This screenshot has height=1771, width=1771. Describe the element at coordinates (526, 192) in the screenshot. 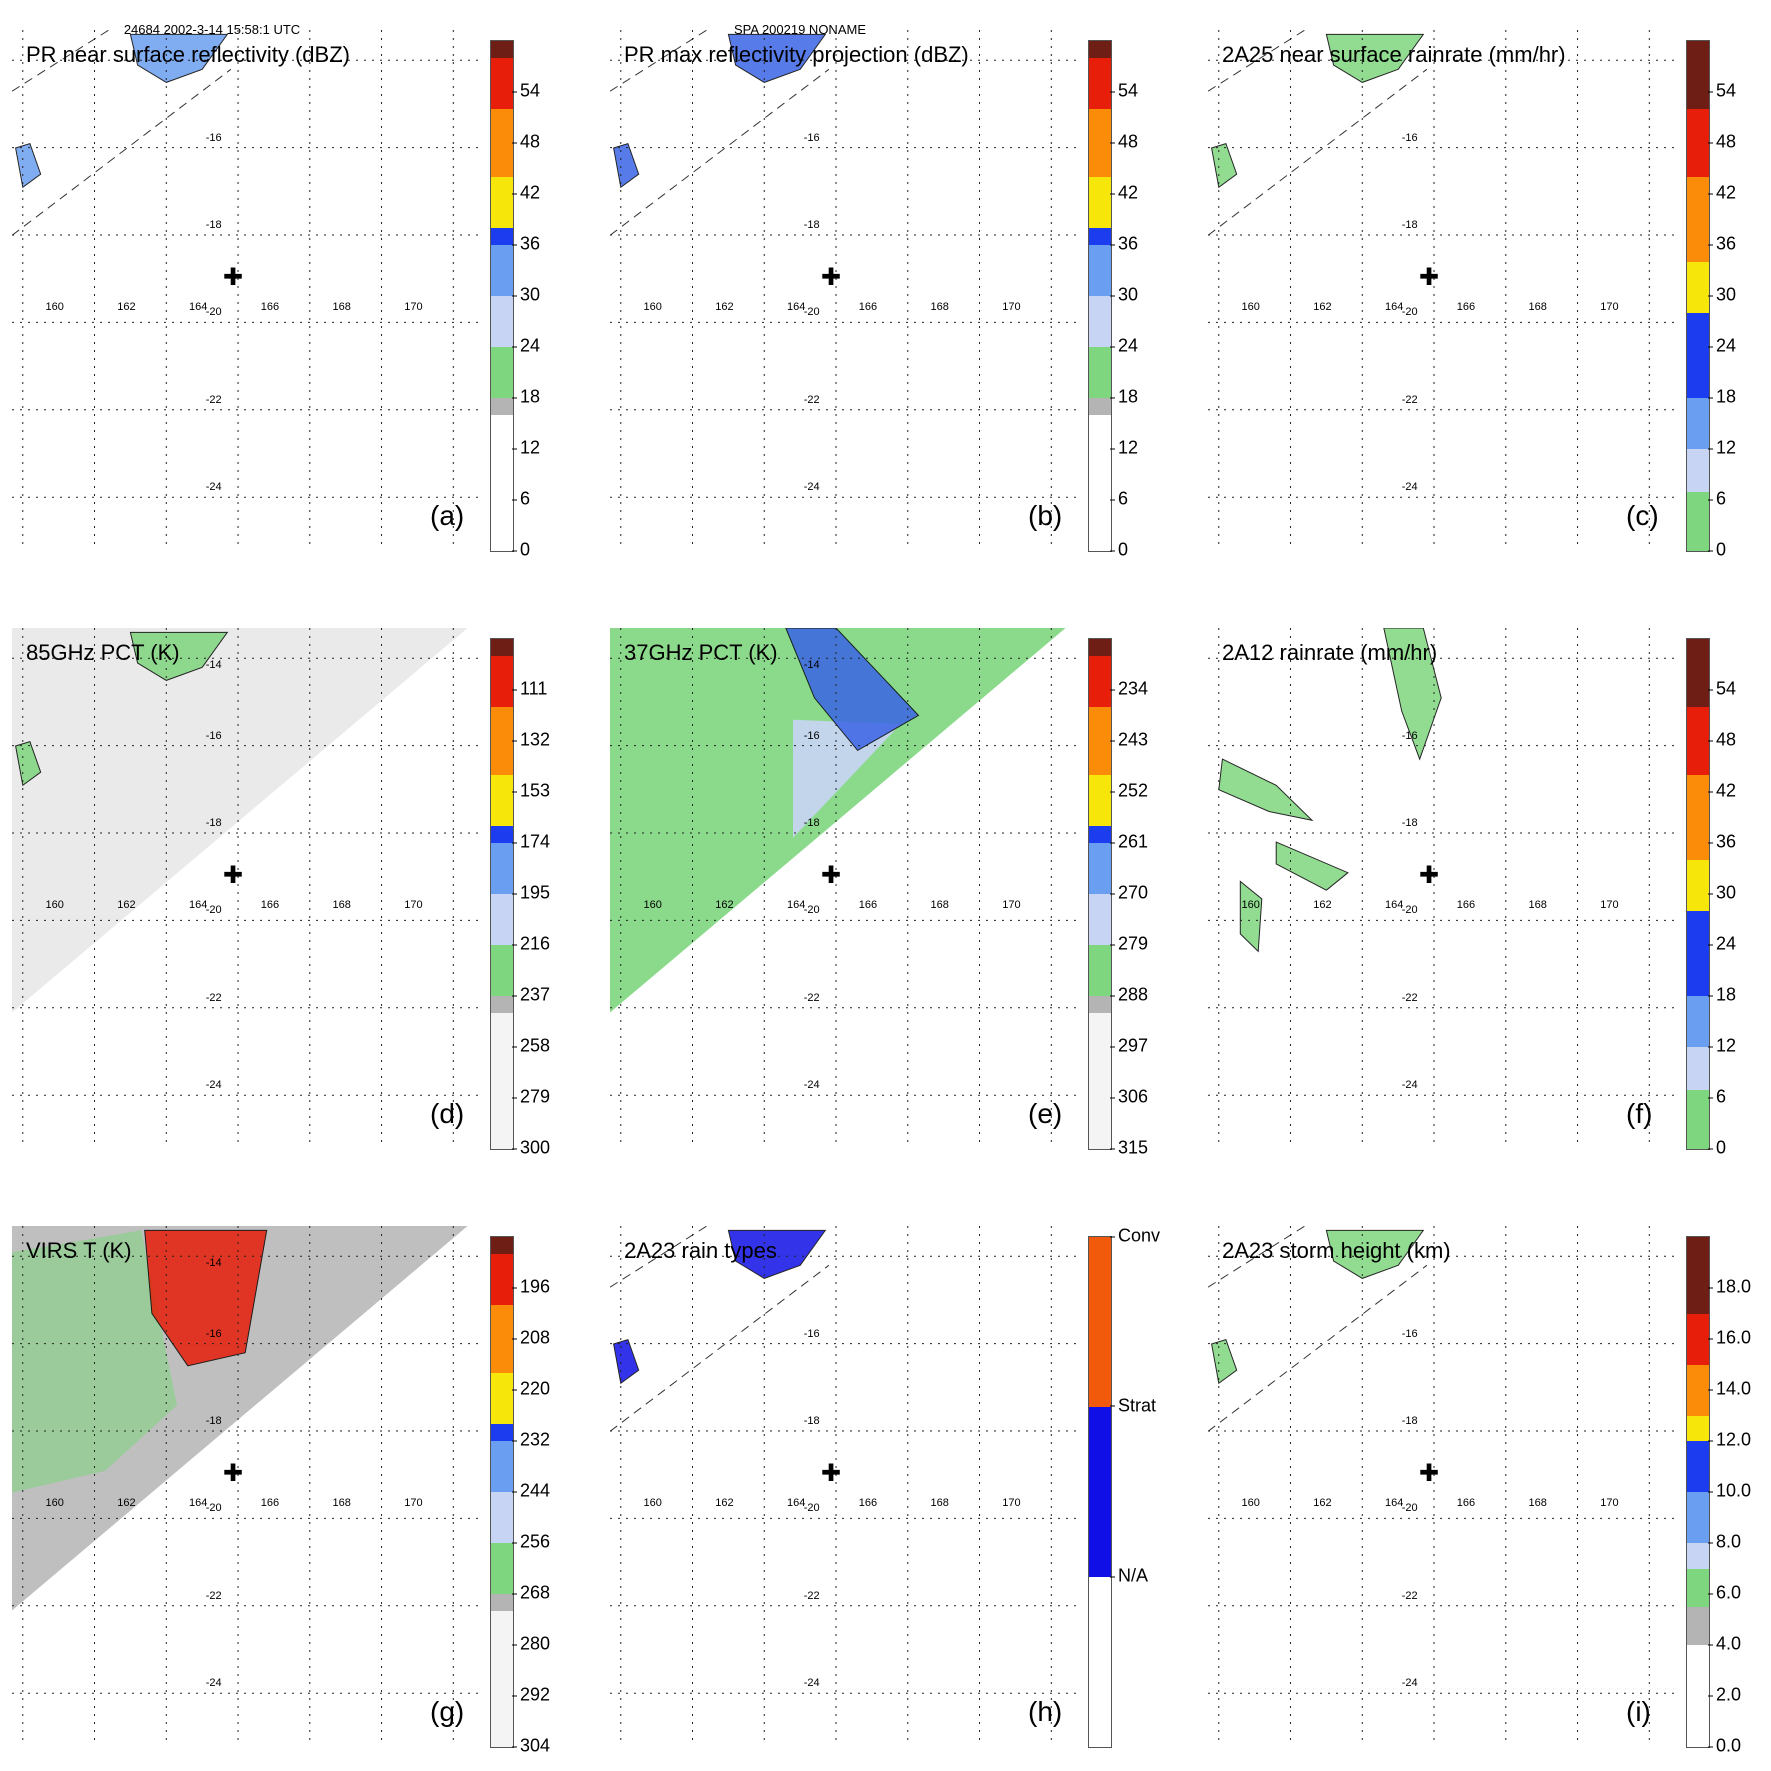

I see `colorbar-tick-label: 42` at that location.